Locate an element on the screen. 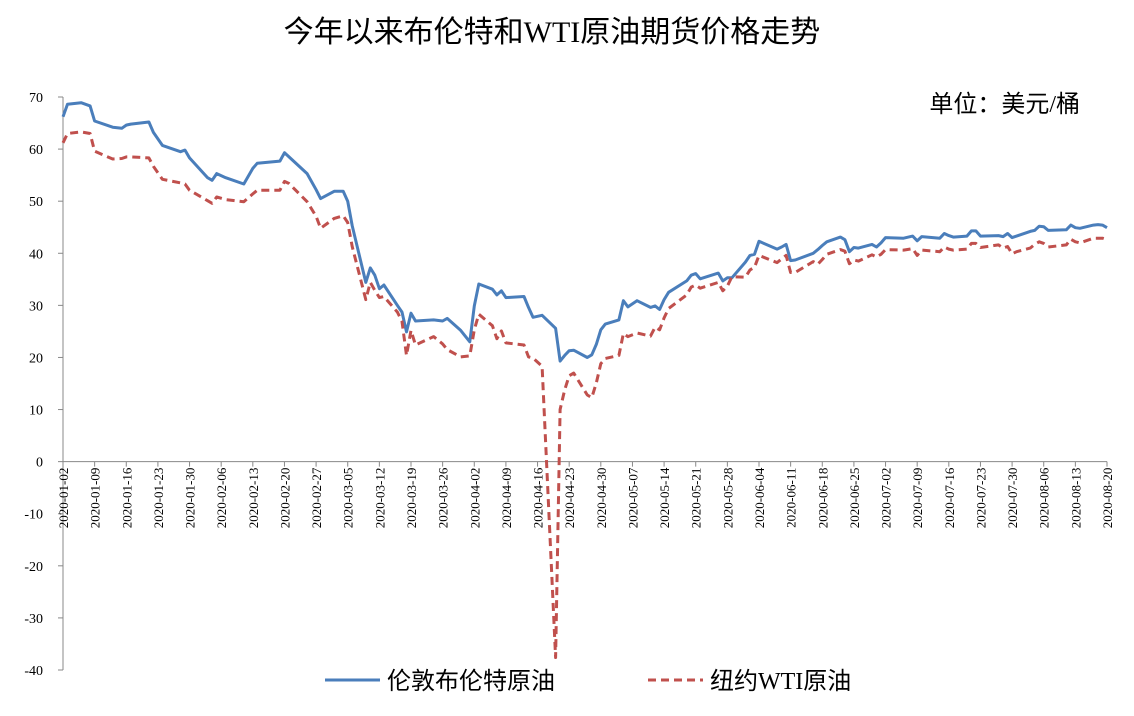 Image resolution: width=1134 pixels, height=716 pixels. x-tick-label: 2020-07-23 is located at coordinates (980, 498).